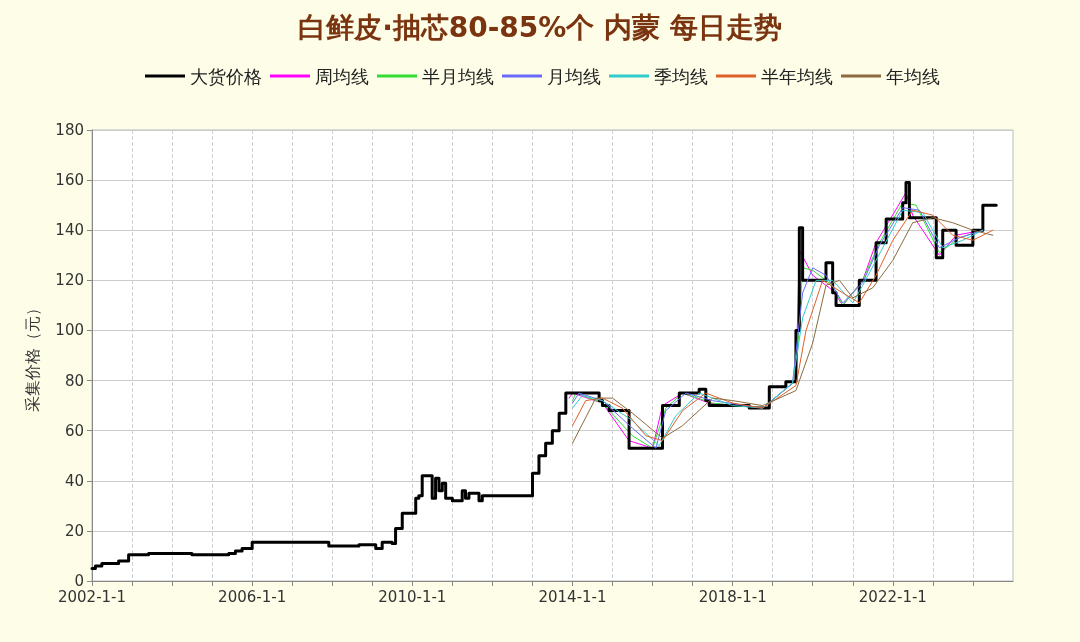 Image resolution: width=1080 pixels, height=642 pixels. Describe the element at coordinates (69, 180) in the screenshot. I see `y-tick-label: 160` at that location.